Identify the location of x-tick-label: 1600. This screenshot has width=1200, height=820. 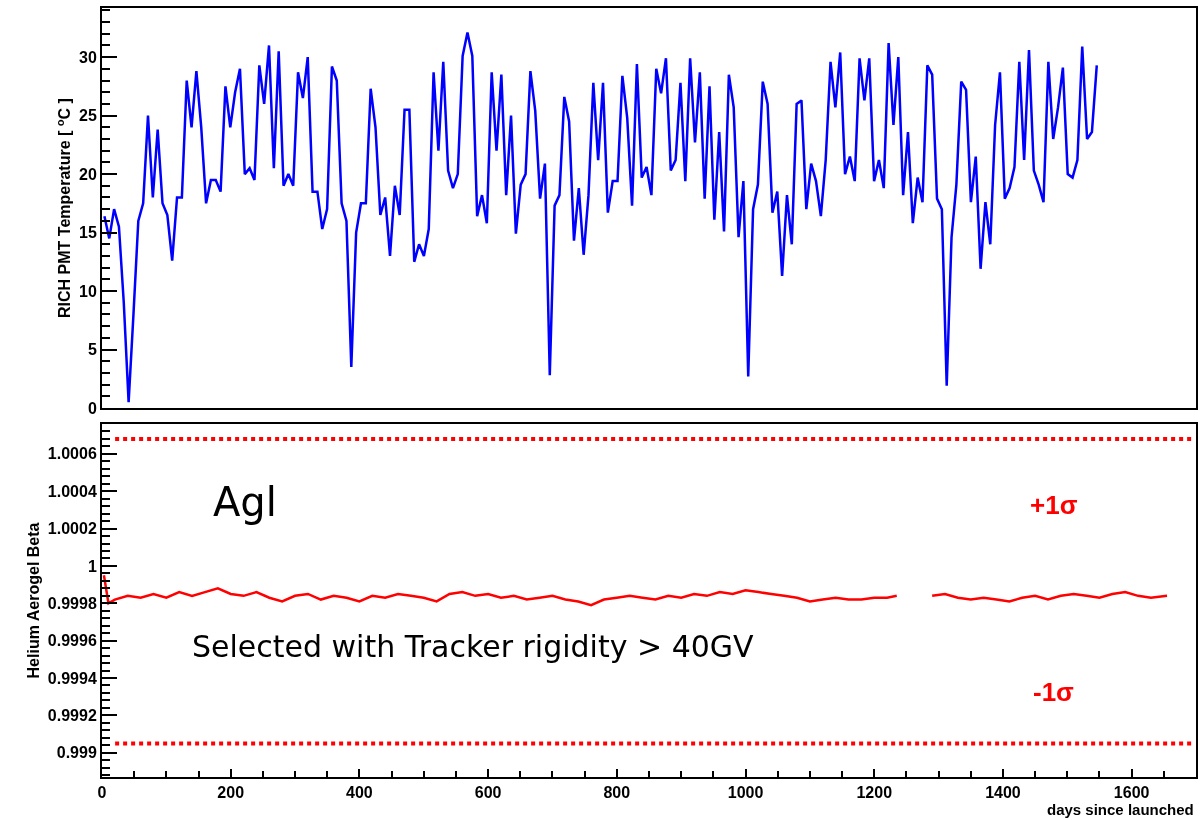
(1131, 793).